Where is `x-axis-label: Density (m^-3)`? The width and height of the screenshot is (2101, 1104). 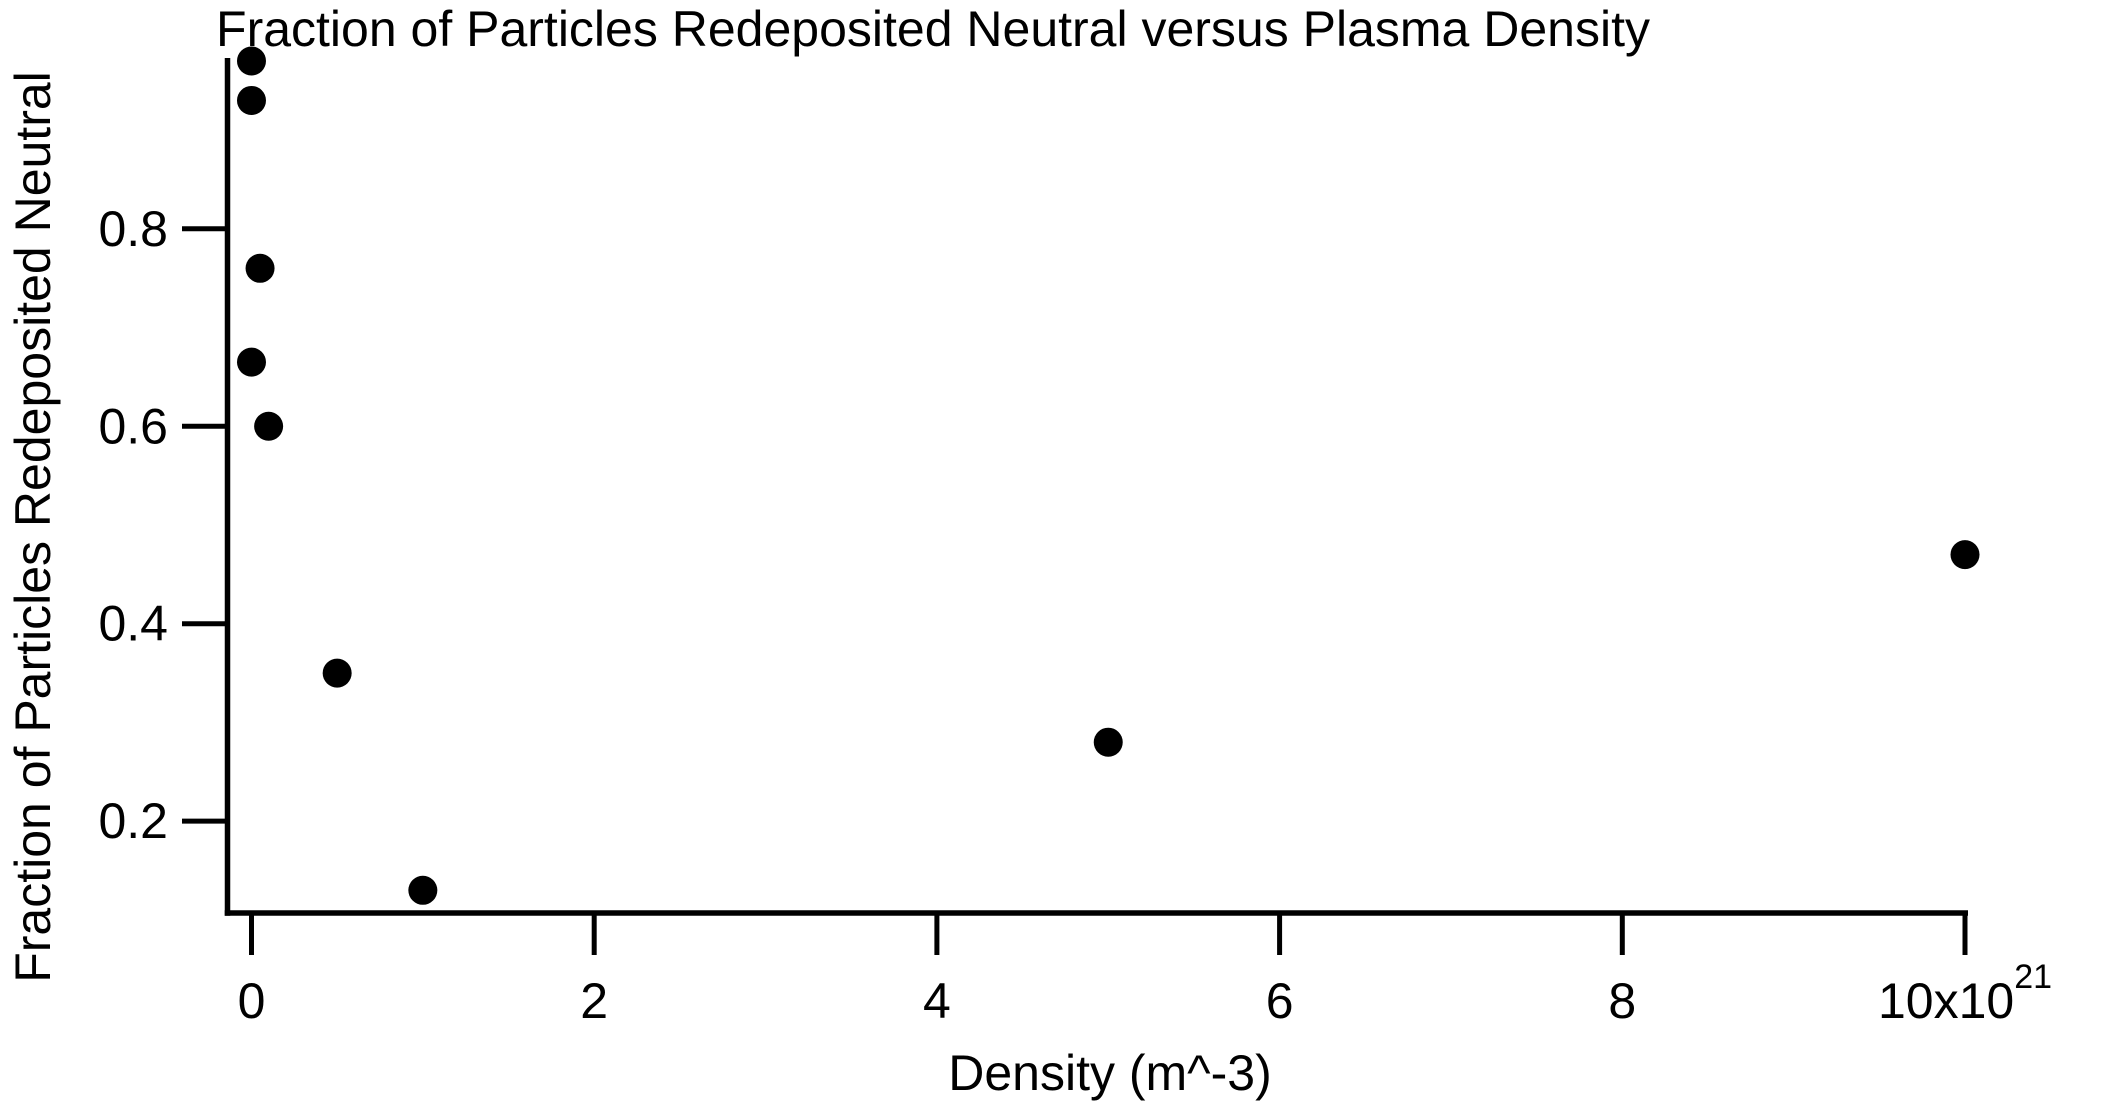
x-axis-label: Density (m^-3) is located at coordinates (1110, 1073).